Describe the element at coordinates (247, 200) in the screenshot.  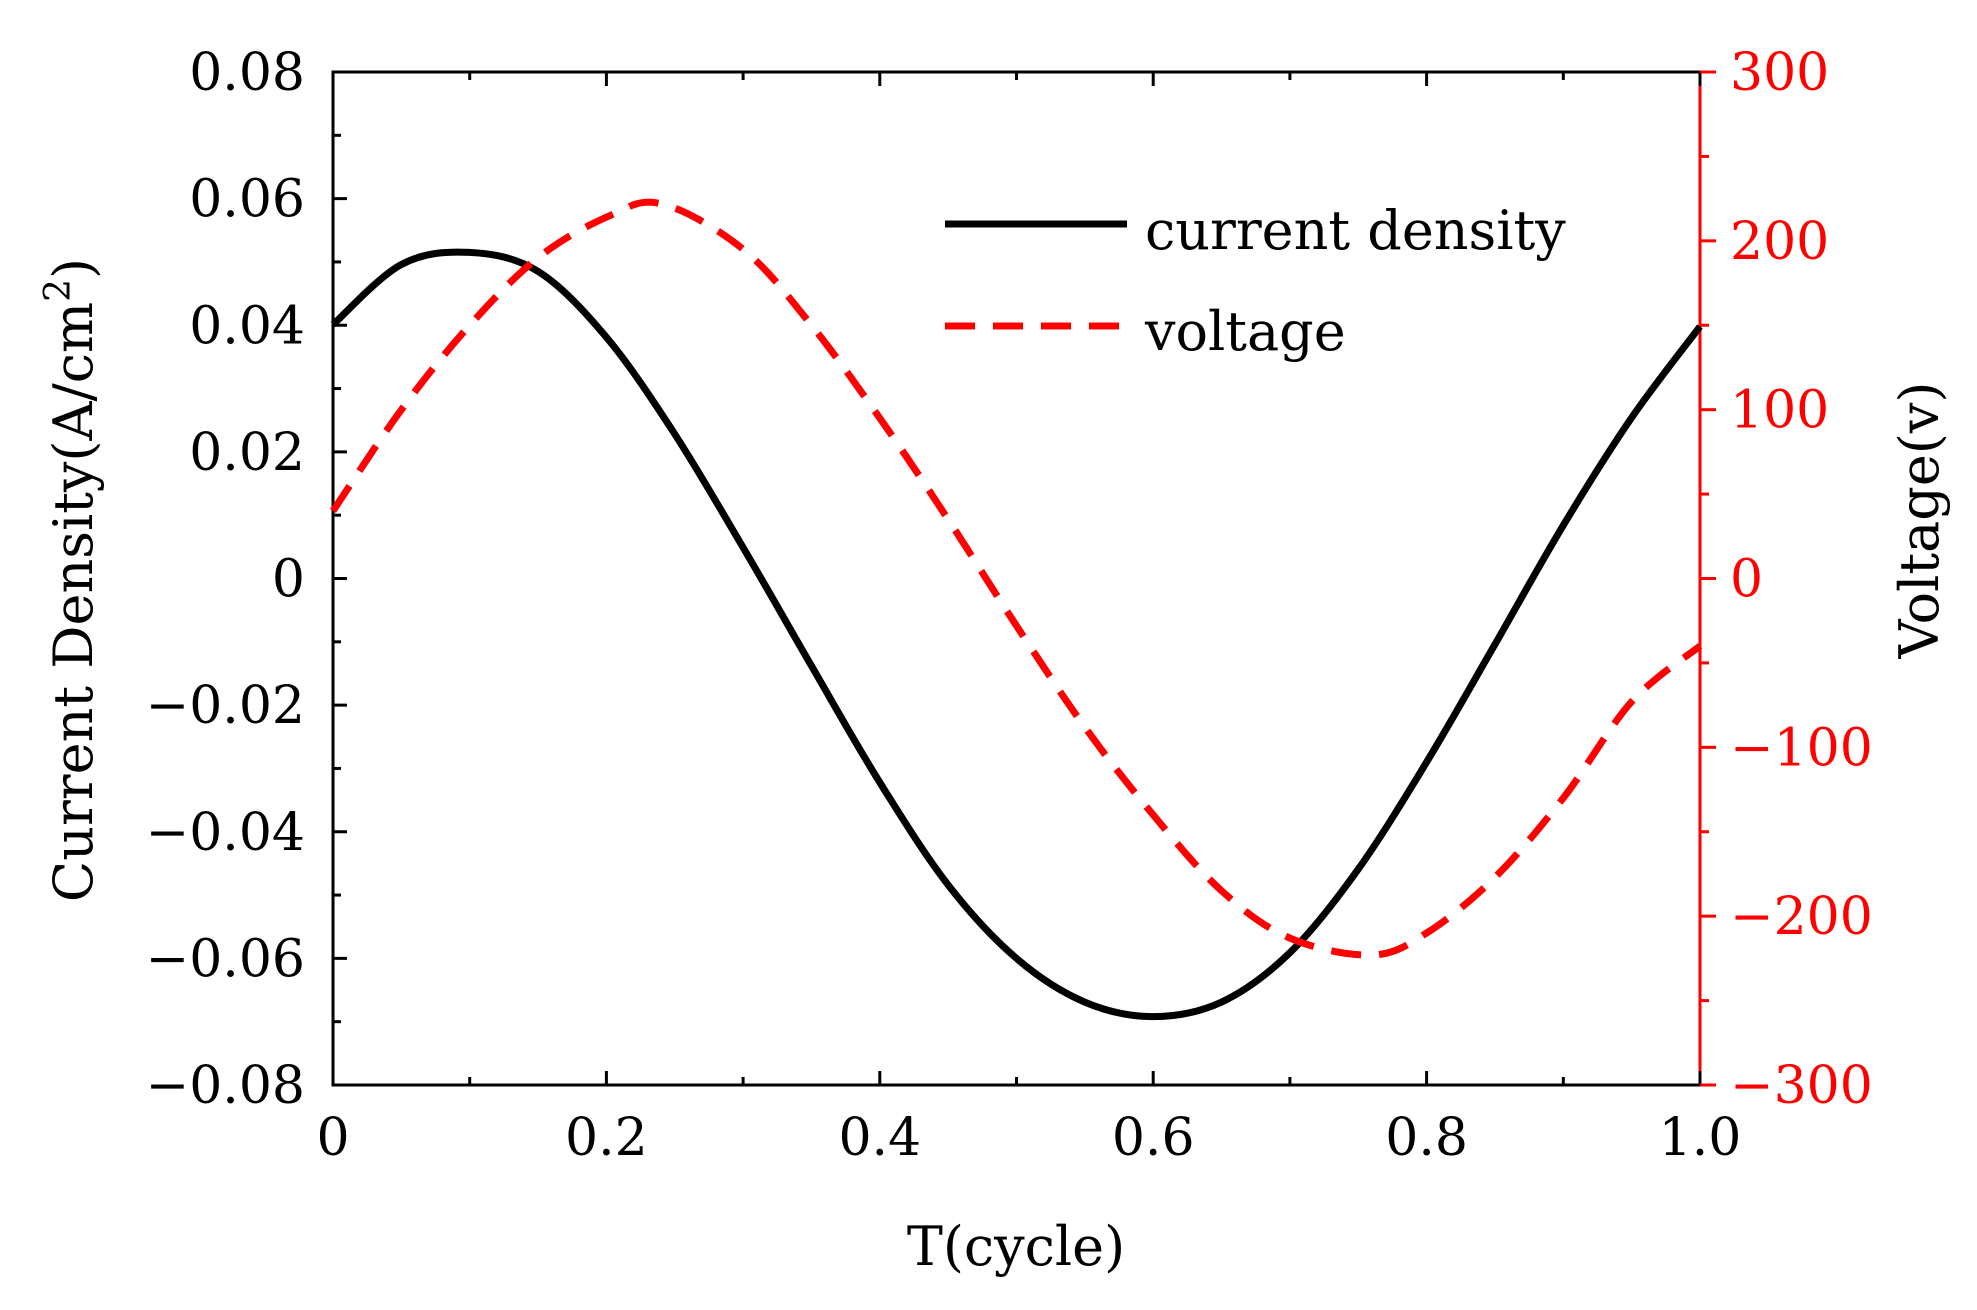
I see `y-tick-label: 0.06` at that location.